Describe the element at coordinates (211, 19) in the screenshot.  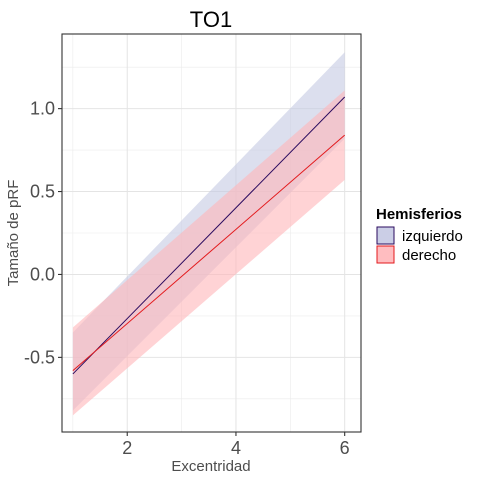
I see `chart-title: TO1` at that location.